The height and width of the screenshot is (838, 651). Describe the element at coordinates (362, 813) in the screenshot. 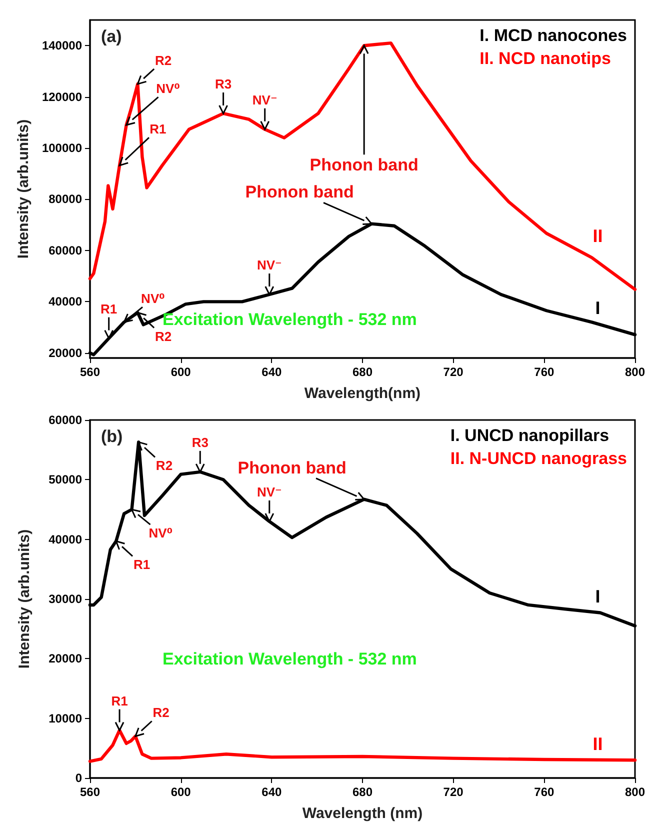

I see `x-axis-title: Wavelength (nm)` at that location.